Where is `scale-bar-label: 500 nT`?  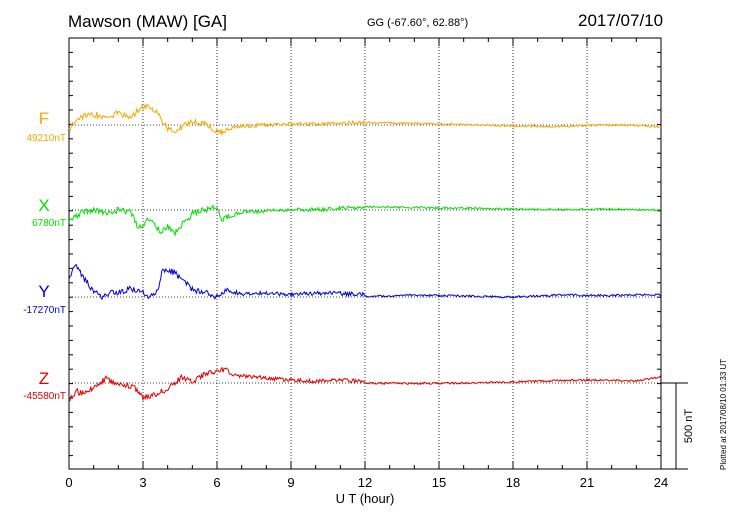
scale-bar-label: 500 nT is located at coordinates (689, 426).